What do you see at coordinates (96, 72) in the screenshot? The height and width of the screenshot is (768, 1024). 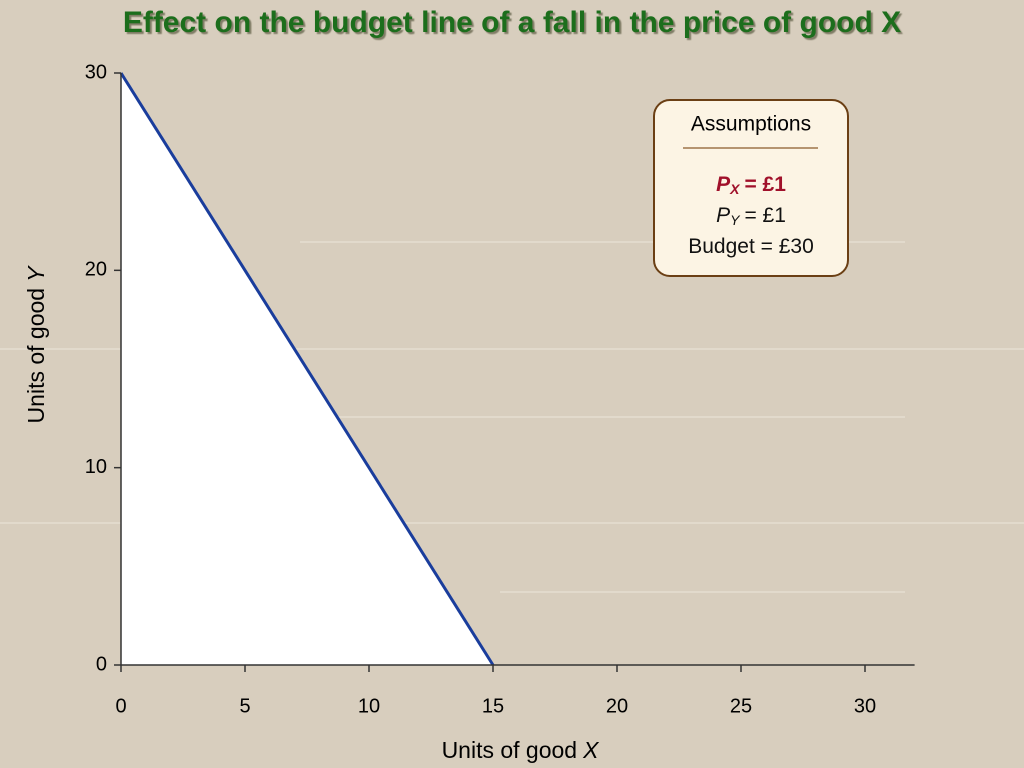 I see `y-tick-label: 30` at bounding box center [96, 72].